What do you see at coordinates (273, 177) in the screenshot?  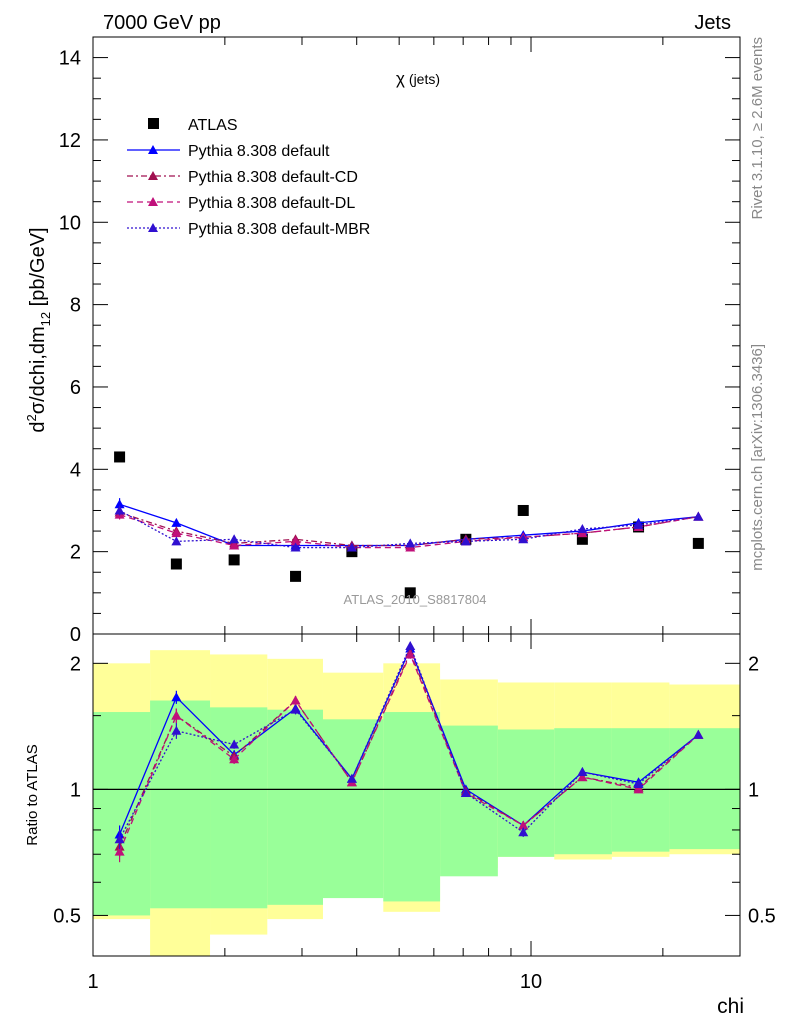 I see `legend-label: Pythia 8.308 default-CD` at bounding box center [273, 177].